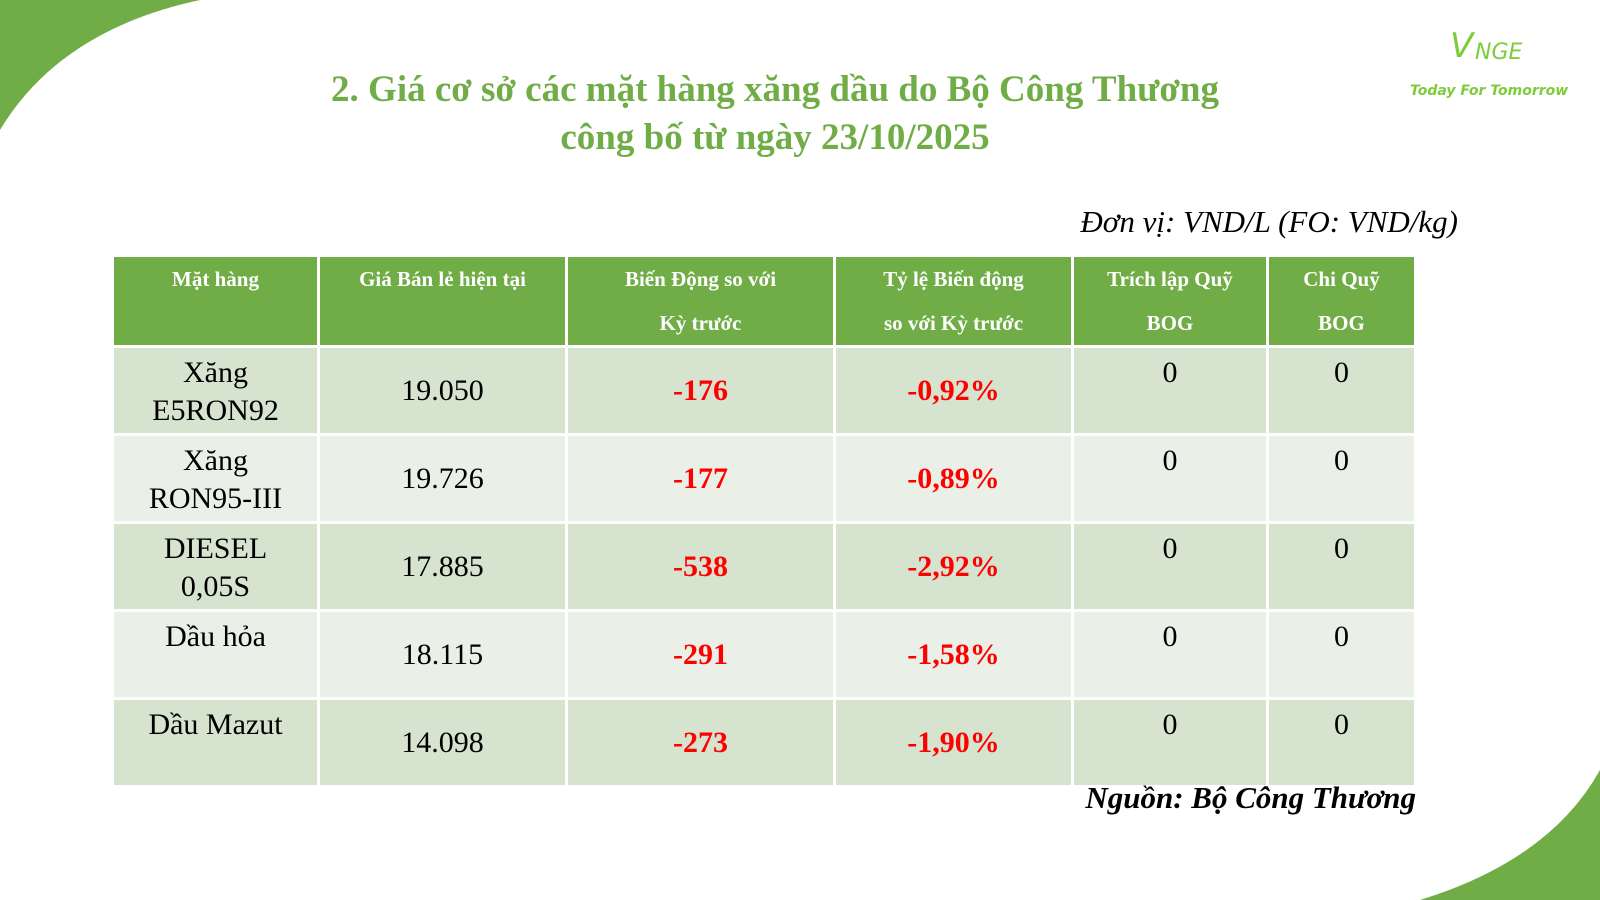 The height and width of the screenshot is (900, 1600). Describe the element at coordinates (1341, 301) in the screenshot. I see `column-header: Chi Quỹ BOG` at that location.